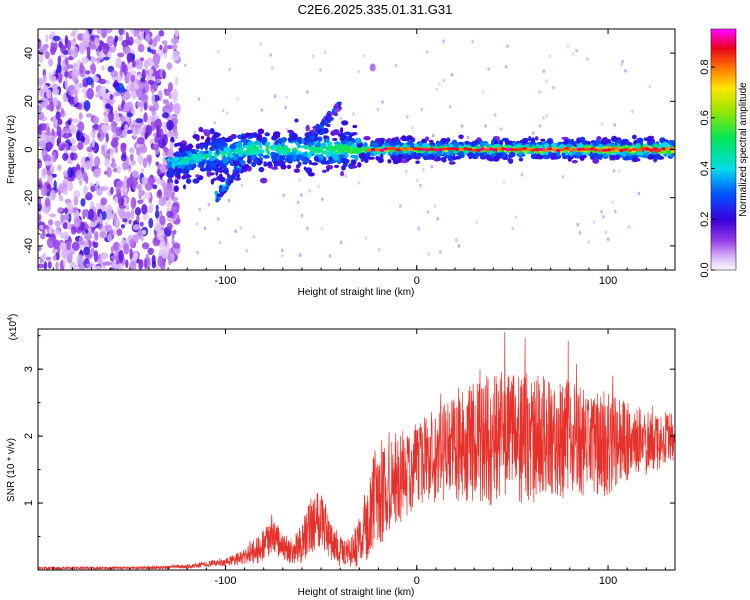  What do you see at coordinates (417, 581) in the screenshot?
I see `snr-xtick-label: 0` at bounding box center [417, 581].